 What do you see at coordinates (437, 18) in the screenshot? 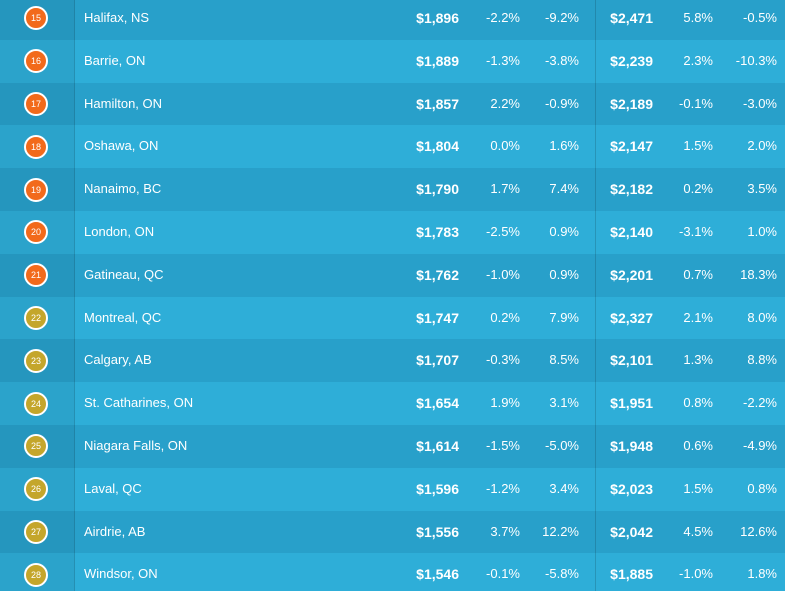
I see `one-bedroom-price: $1,896` at bounding box center [437, 18].